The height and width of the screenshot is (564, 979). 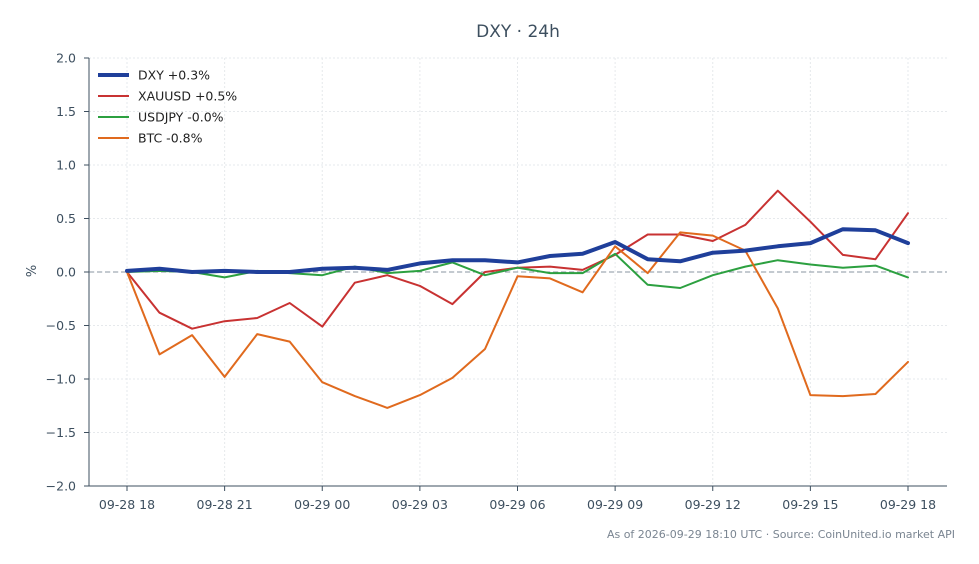 I want to click on x-tick-label: 09-28 21, so click(x=225, y=504).